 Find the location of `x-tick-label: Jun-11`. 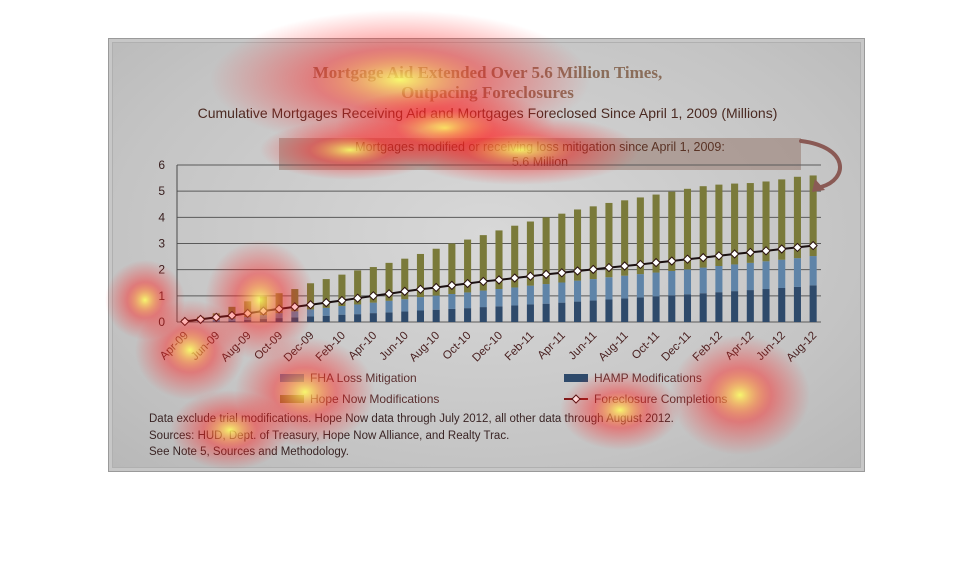

x-tick-label: Jun-11 is located at coordinates (583, 346).